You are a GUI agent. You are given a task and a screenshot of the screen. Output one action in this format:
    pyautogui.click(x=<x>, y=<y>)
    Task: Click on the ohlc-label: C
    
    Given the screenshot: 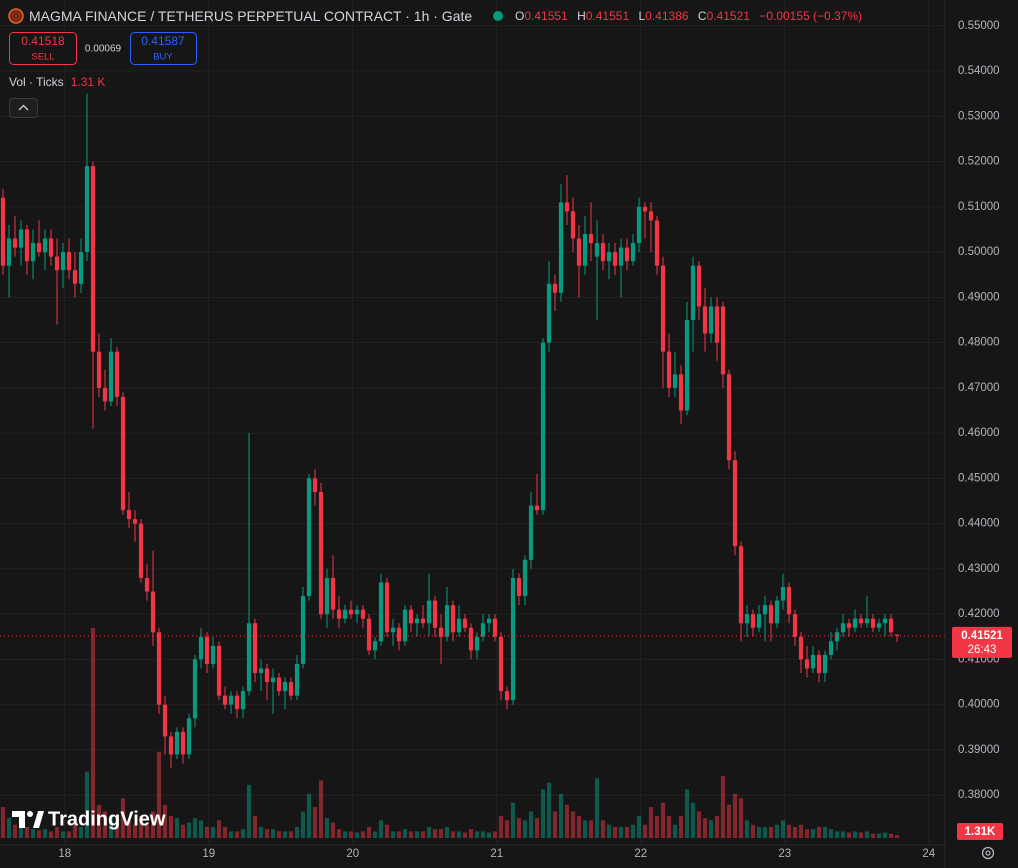 What is the action you would take?
    pyautogui.click(x=702, y=16)
    